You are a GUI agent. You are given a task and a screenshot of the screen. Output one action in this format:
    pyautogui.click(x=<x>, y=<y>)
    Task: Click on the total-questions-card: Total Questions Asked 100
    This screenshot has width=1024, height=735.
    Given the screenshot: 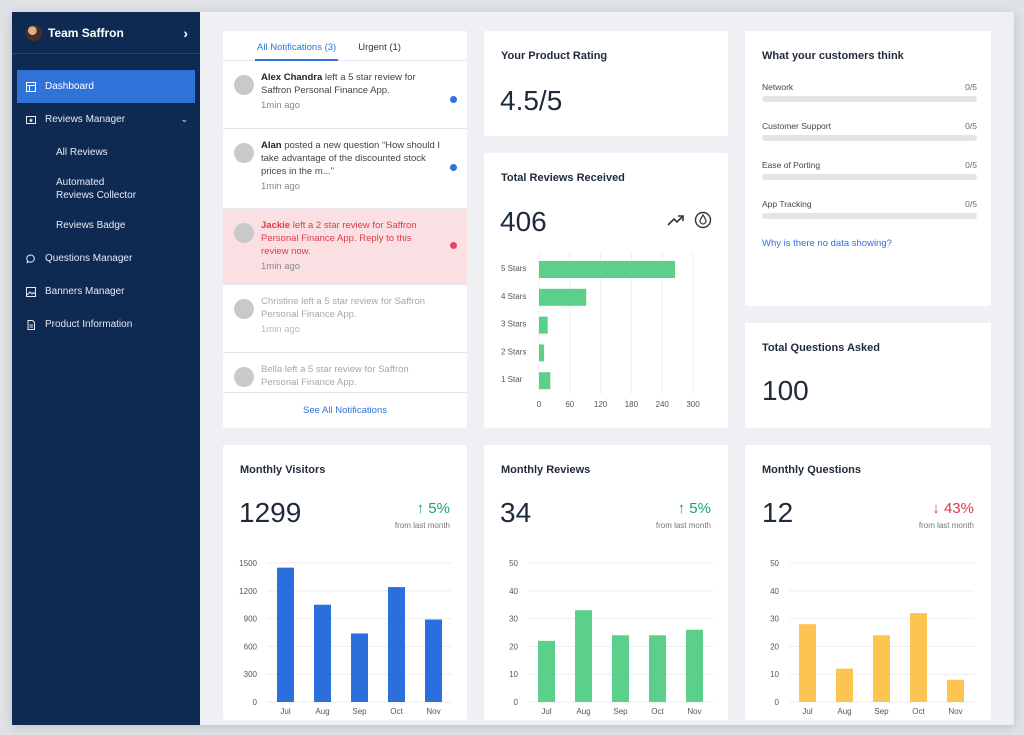 What is the action you would take?
    pyautogui.click(x=868, y=375)
    